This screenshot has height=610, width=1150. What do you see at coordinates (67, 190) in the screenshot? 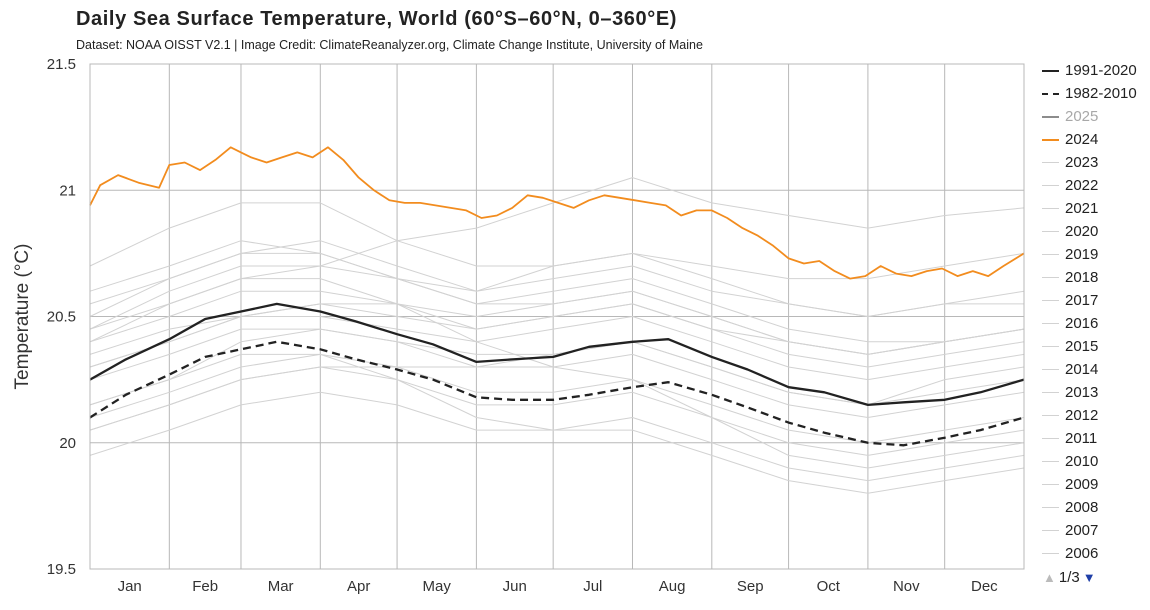
I see `y-tick-label: 21` at bounding box center [67, 190].